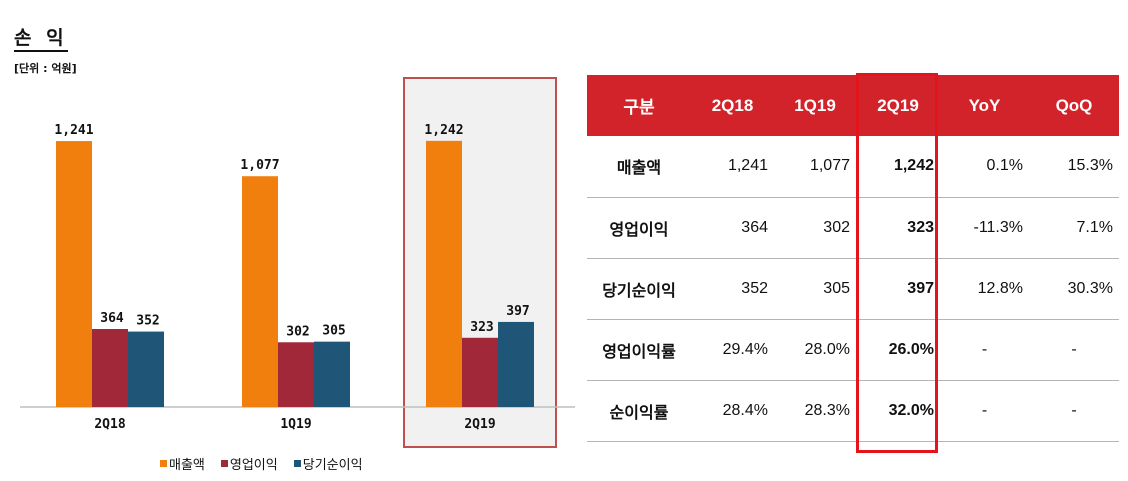 The image size is (1128, 481). What do you see at coordinates (639, 411) in the screenshot?
I see `row-label: 순이익률` at bounding box center [639, 411].